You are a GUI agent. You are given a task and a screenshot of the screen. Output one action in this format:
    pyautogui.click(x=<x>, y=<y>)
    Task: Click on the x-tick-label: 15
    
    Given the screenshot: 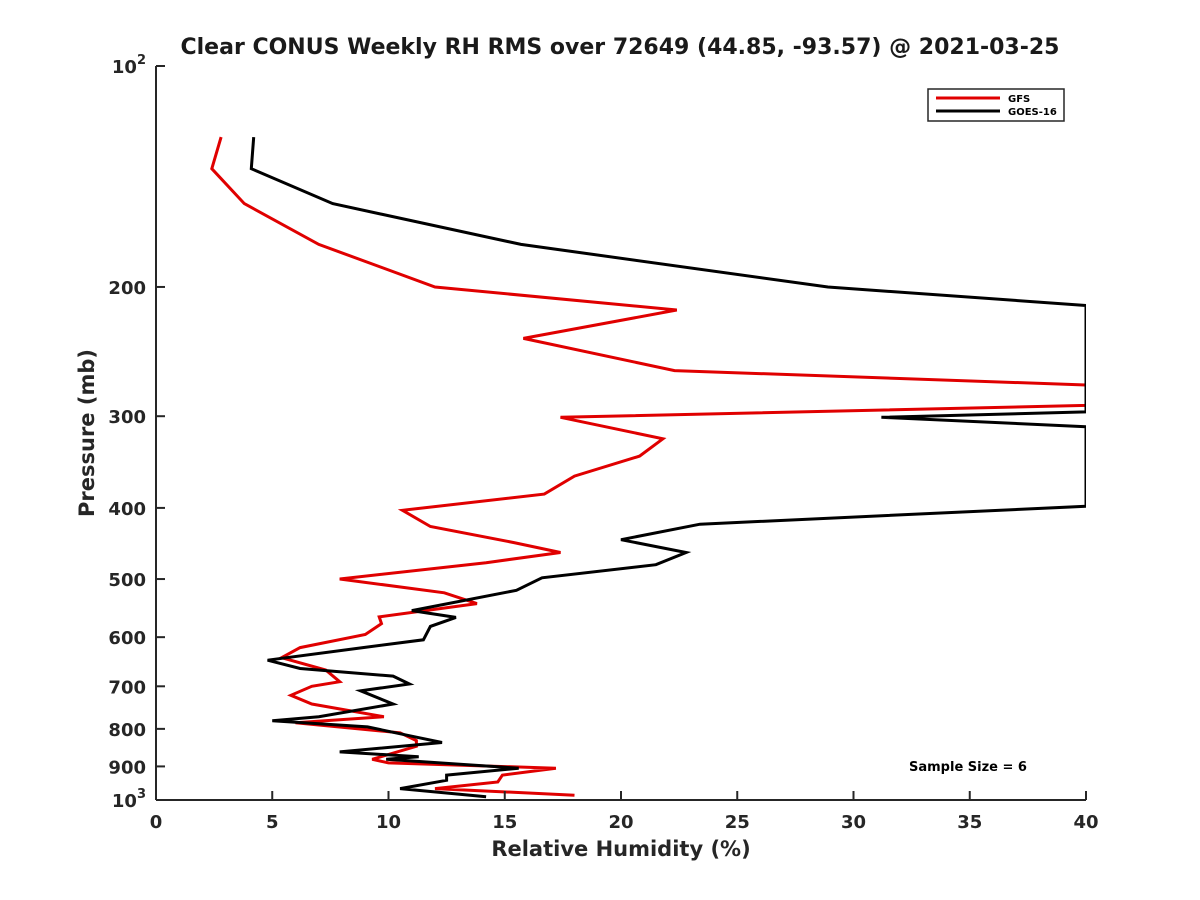 What is the action you would take?
    pyautogui.click(x=504, y=822)
    